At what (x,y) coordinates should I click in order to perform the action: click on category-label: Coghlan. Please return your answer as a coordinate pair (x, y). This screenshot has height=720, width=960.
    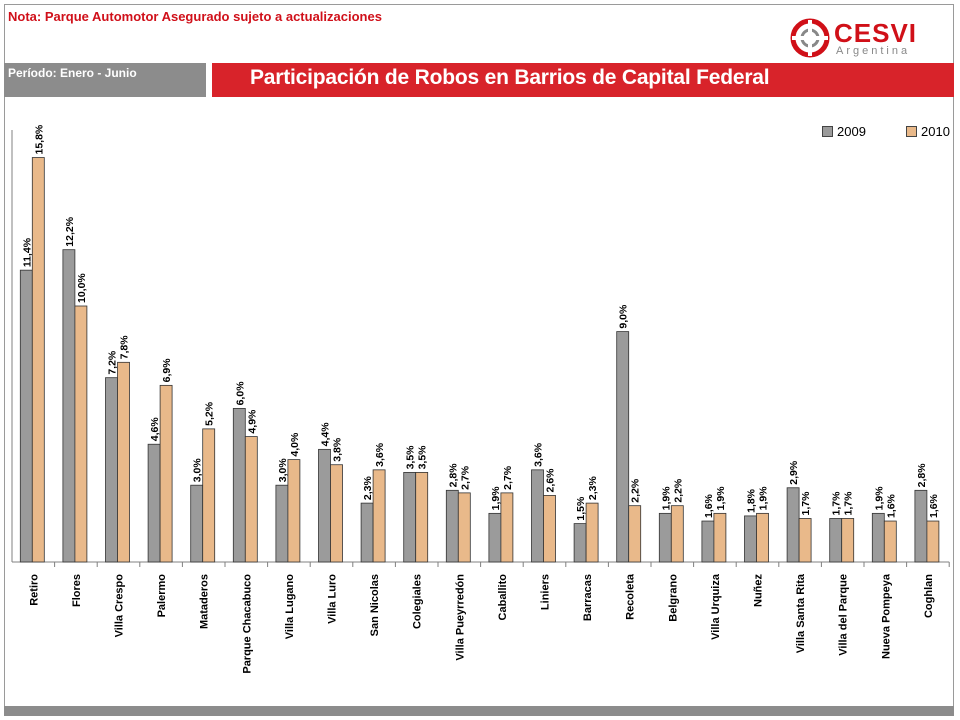
    Looking at the image, I should click on (929, 596).